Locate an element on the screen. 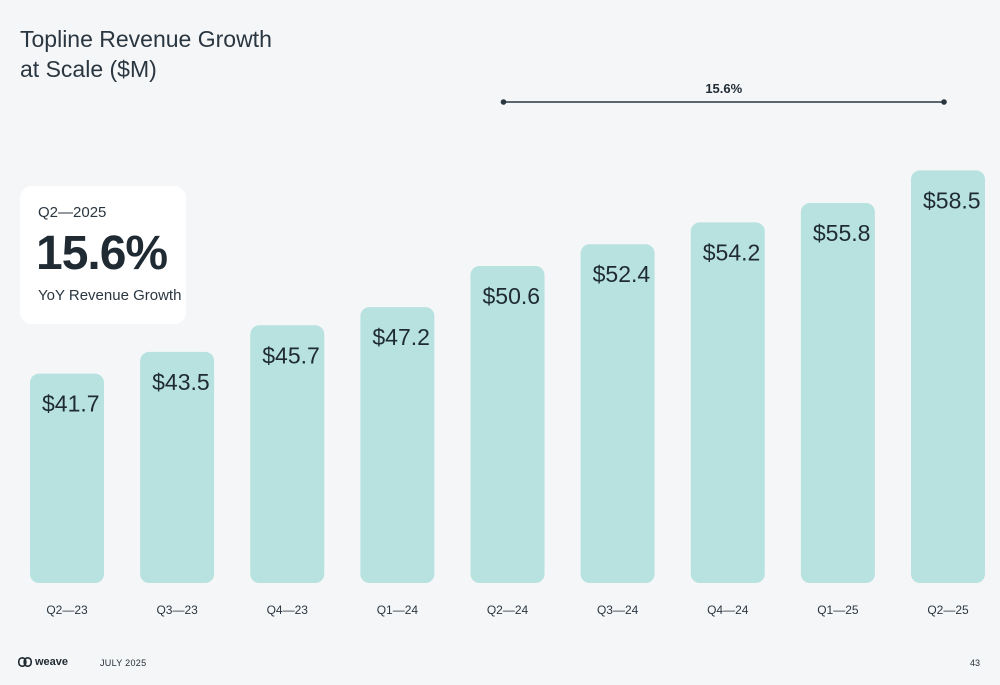 The height and width of the screenshot is (685, 1000). x-tick-label: Q2—24 is located at coordinates (508, 610).